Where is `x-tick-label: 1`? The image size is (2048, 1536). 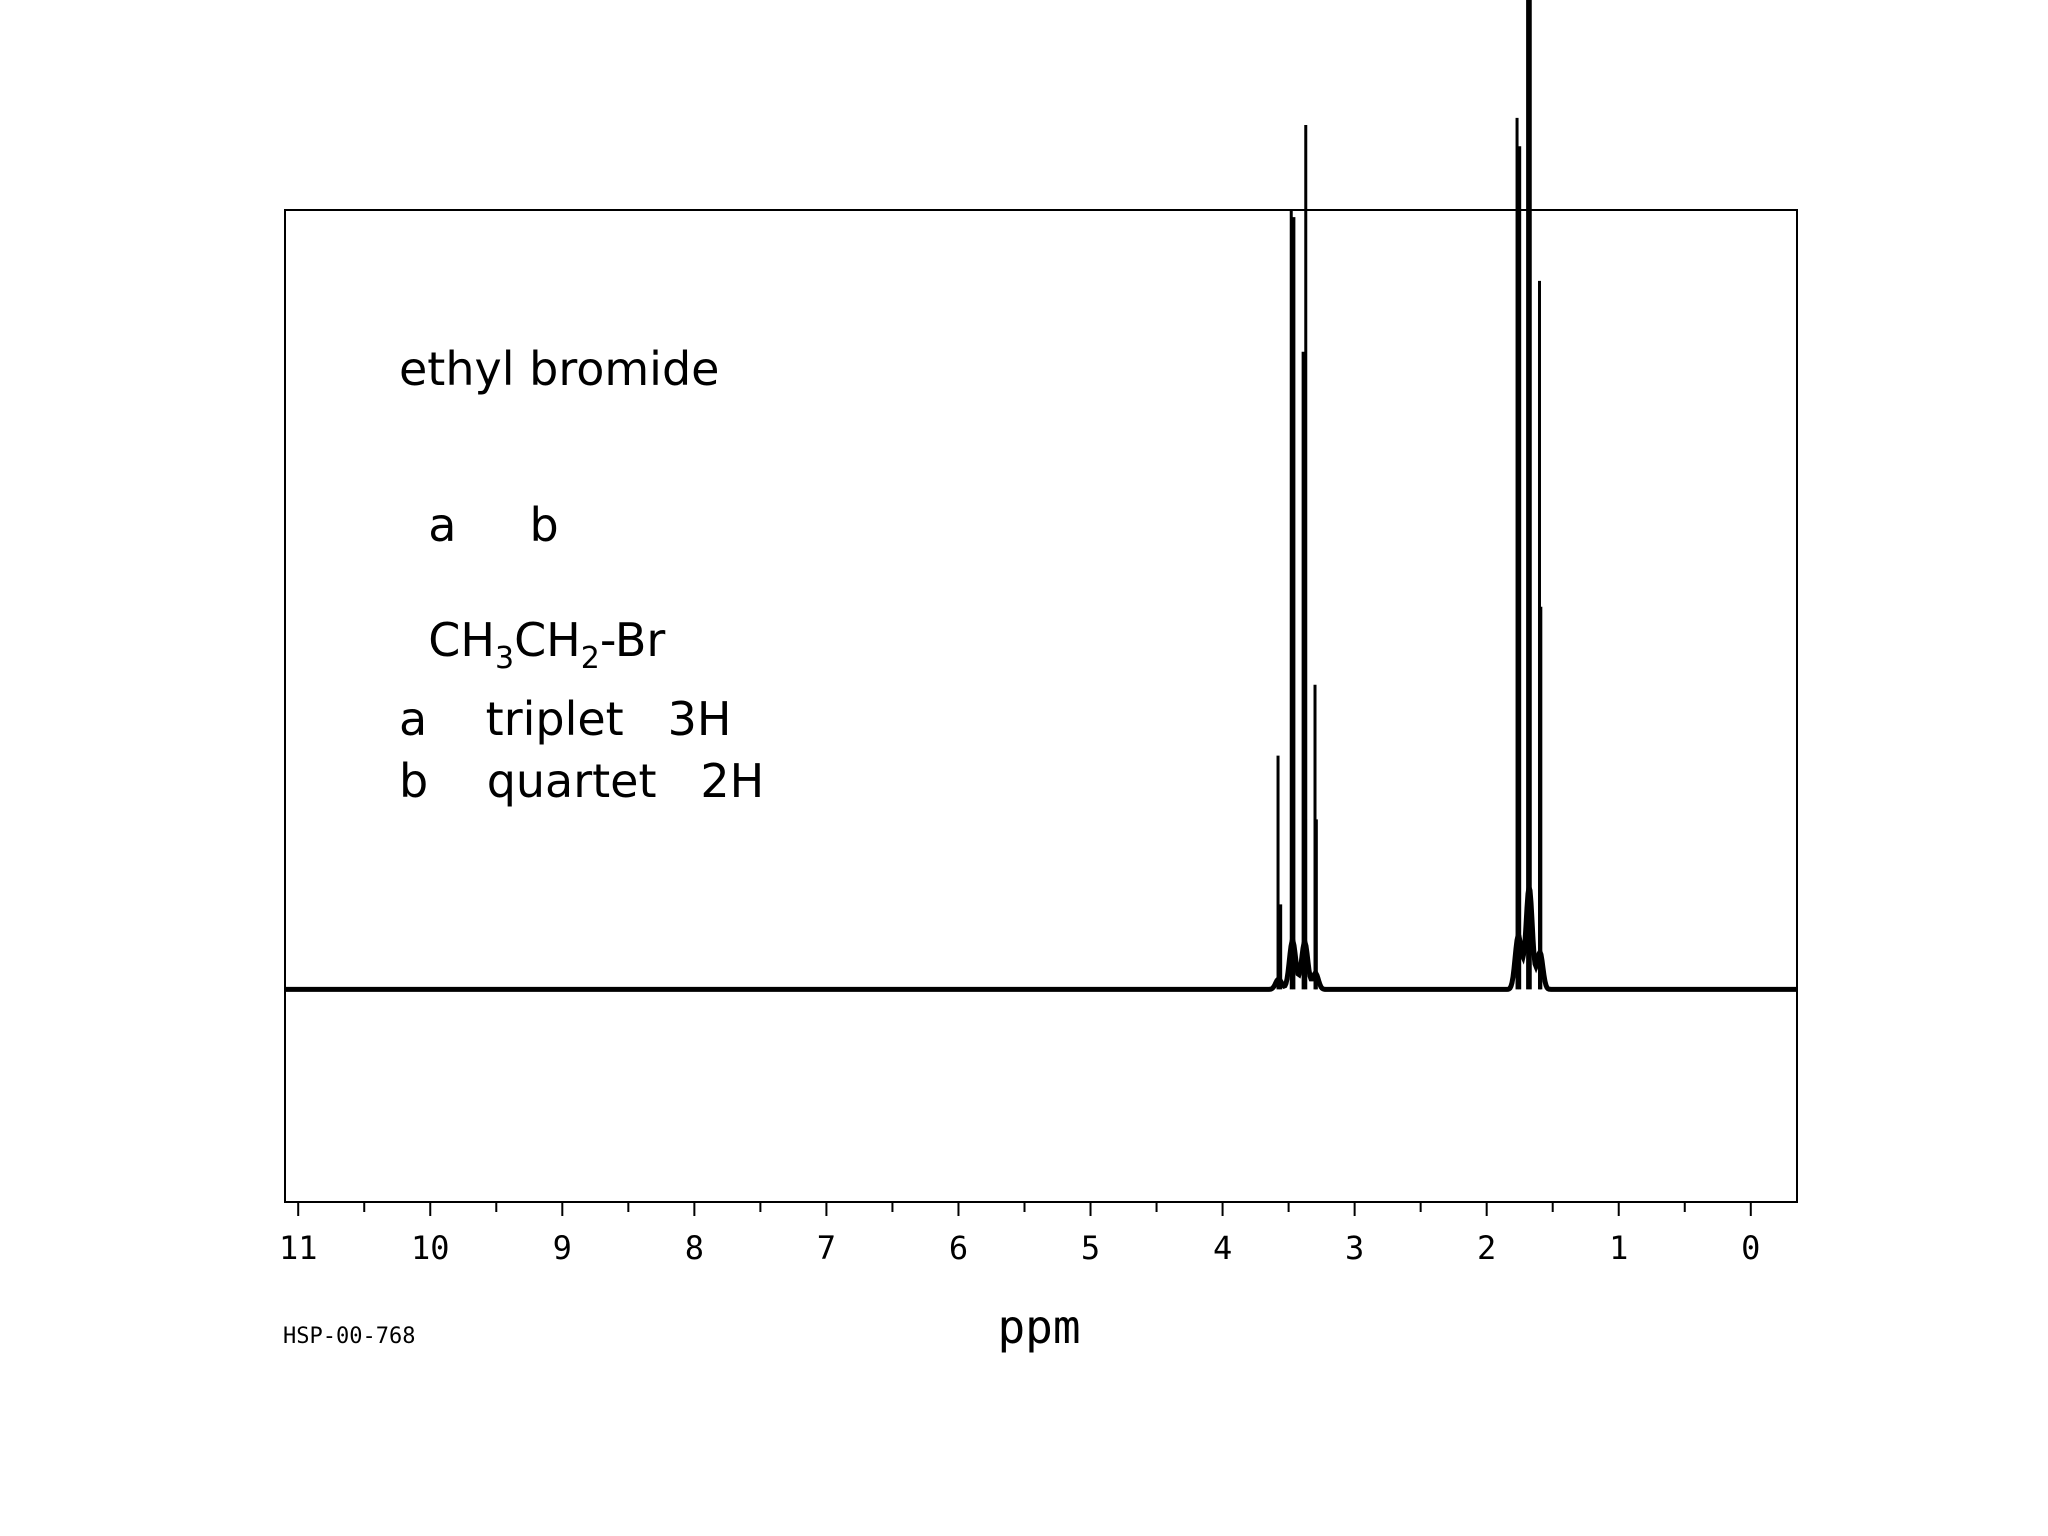 x-tick-label: 1 is located at coordinates (1618, 1248).